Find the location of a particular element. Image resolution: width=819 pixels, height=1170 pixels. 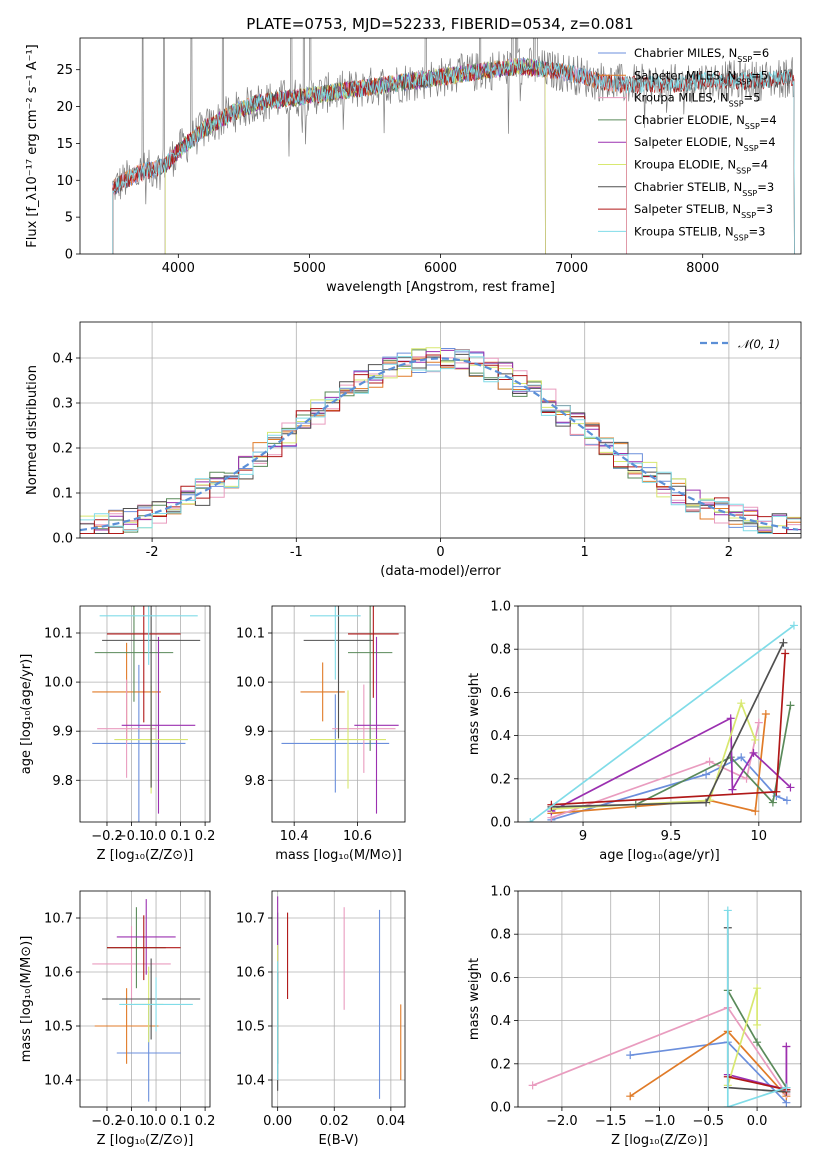

age-vs-mass-ytick-label: 9.8 is located at coordinates (254, 781).